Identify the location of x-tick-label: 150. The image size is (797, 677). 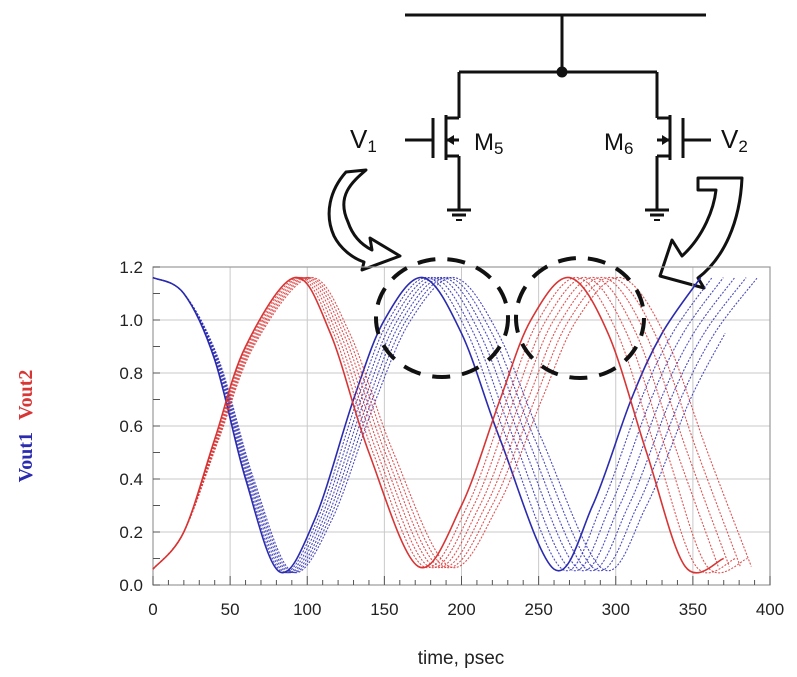
(384, 609).